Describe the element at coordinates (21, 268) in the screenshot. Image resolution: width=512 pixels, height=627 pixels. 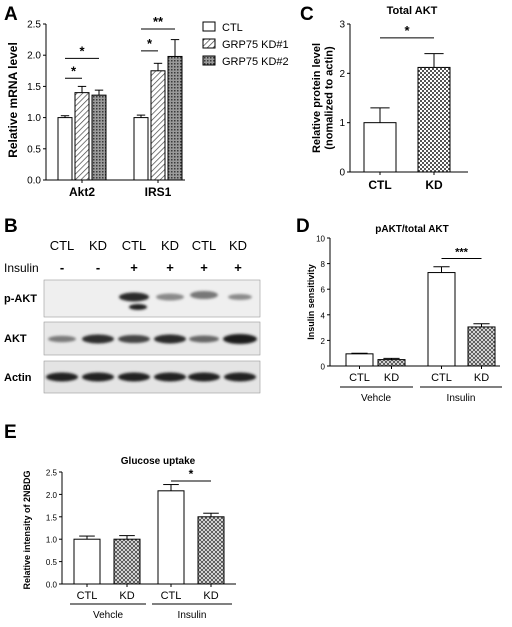
I see `insulin-label: Insulin` at that location.